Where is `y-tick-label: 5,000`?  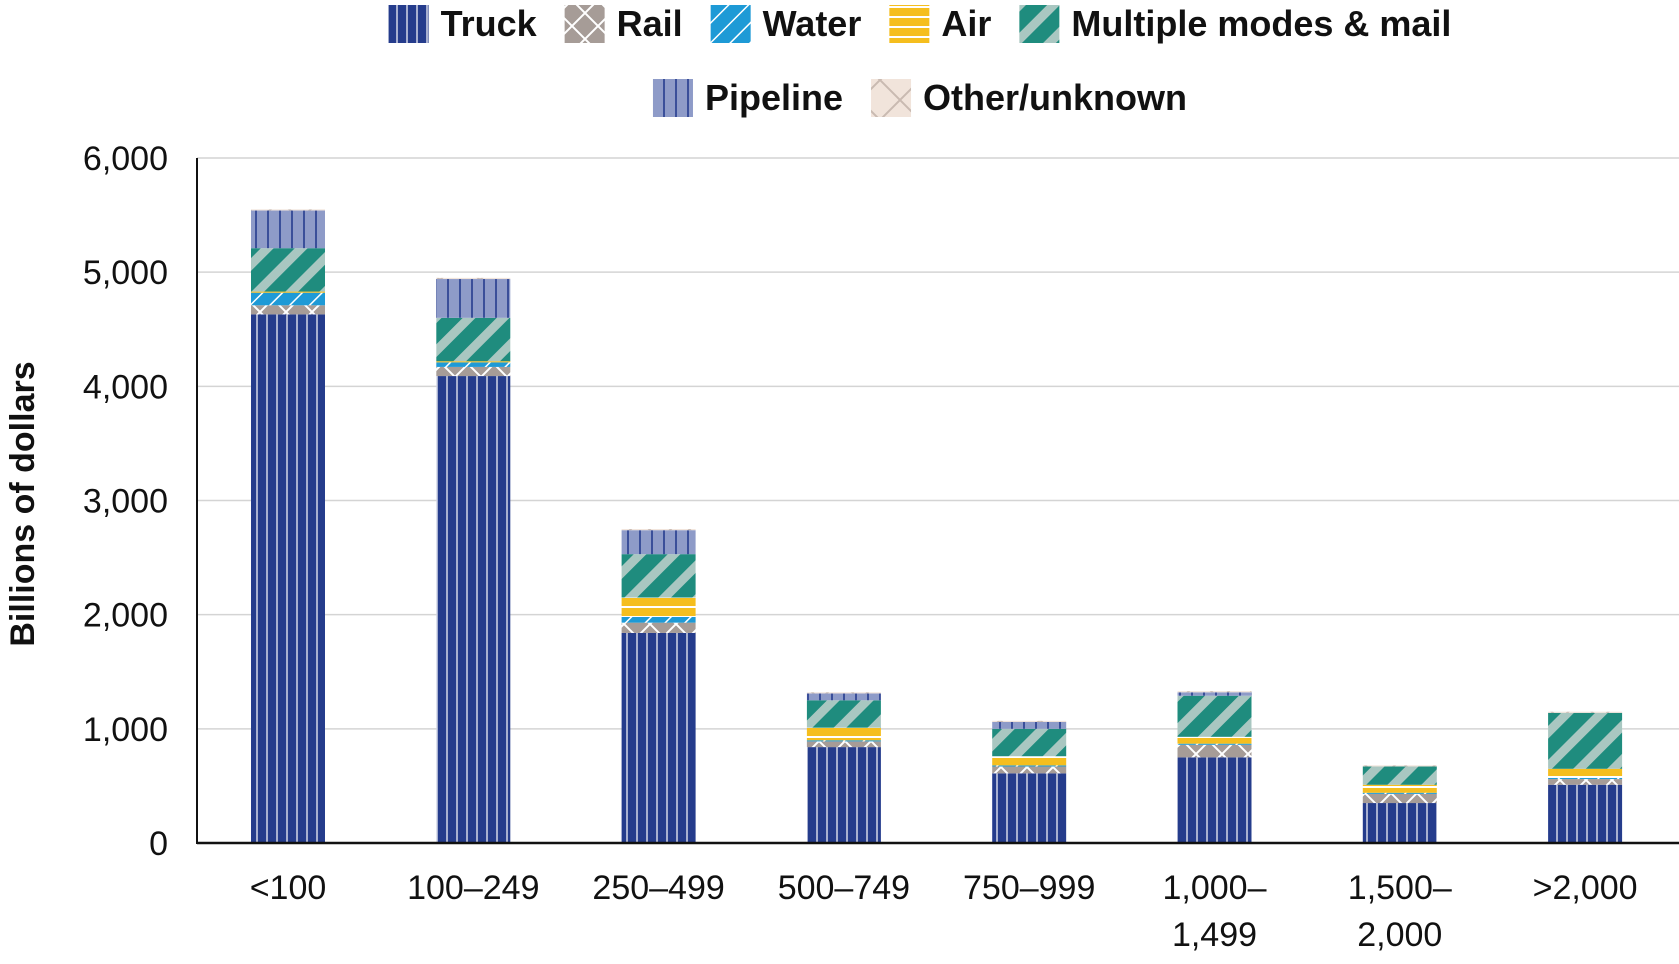
y-tick-label: 5,000 is located at coordinates (125, 273).